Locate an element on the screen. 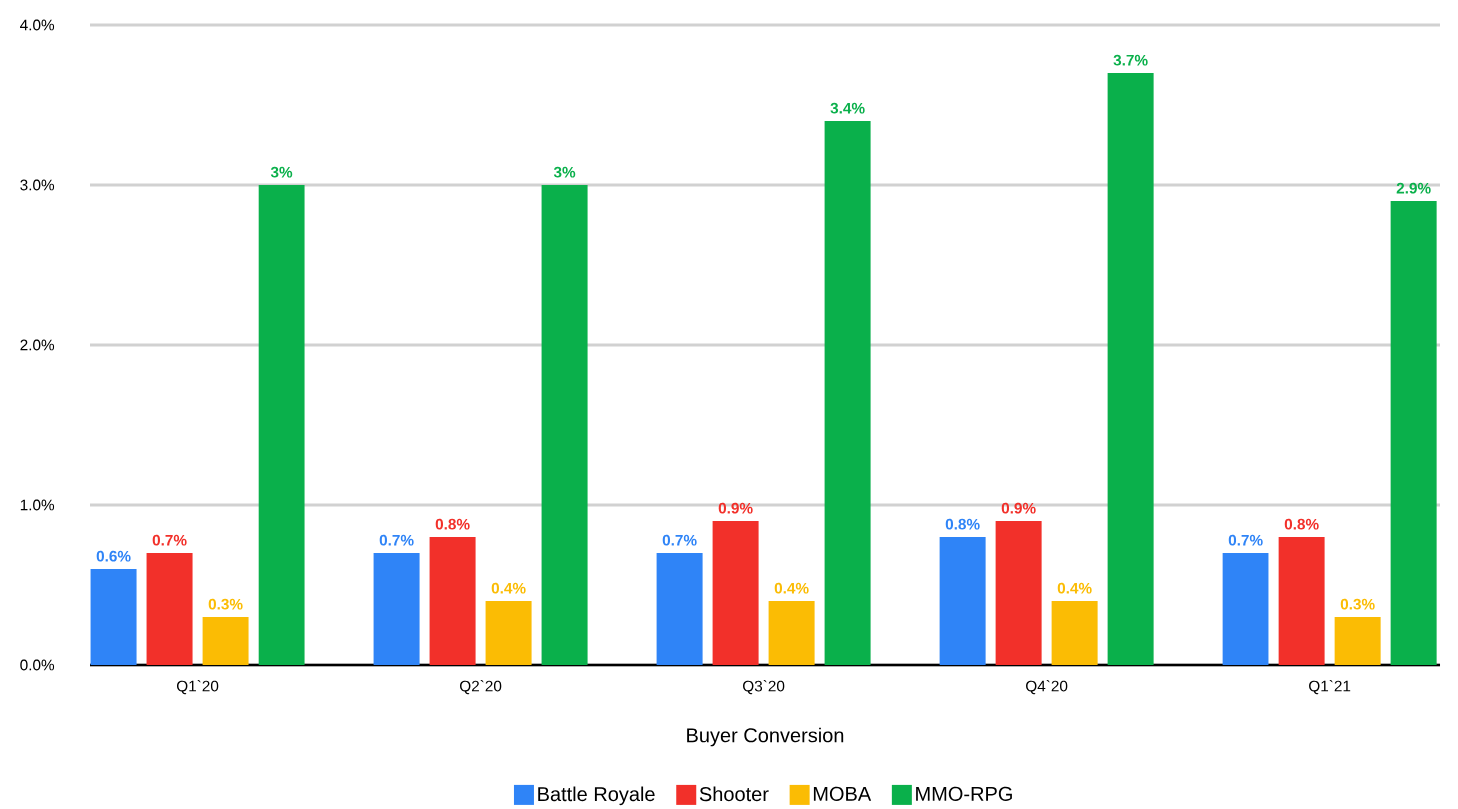 The height and width of the screenshot is (809, 1458). legend-label: Battle Royale is located at coordinates (596, 796).